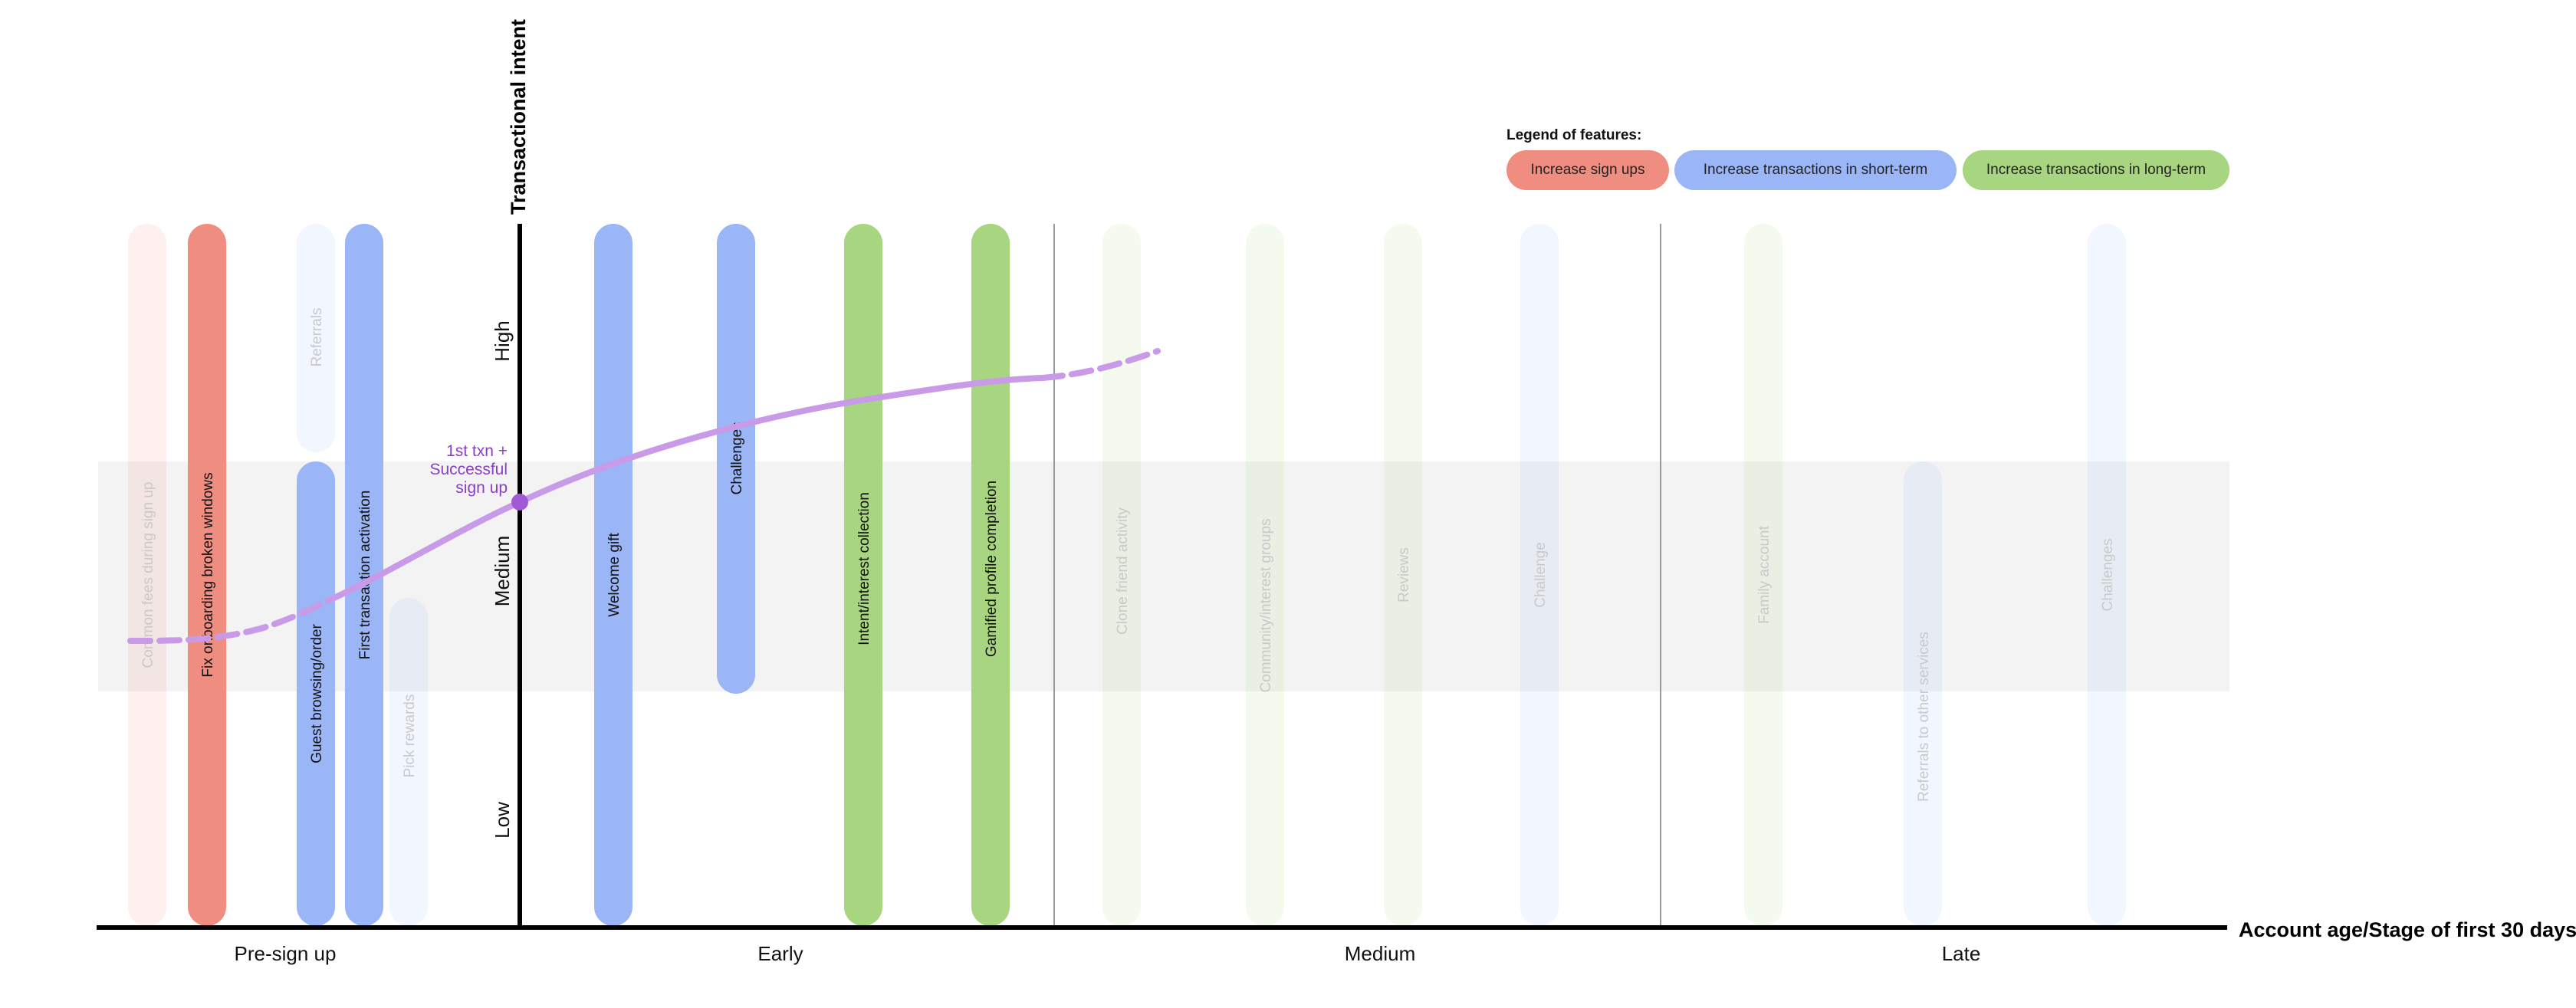  Describe the element at coordinates (234, 618) in the screenshot. I see `intent-curve-dashed-start` at that location.